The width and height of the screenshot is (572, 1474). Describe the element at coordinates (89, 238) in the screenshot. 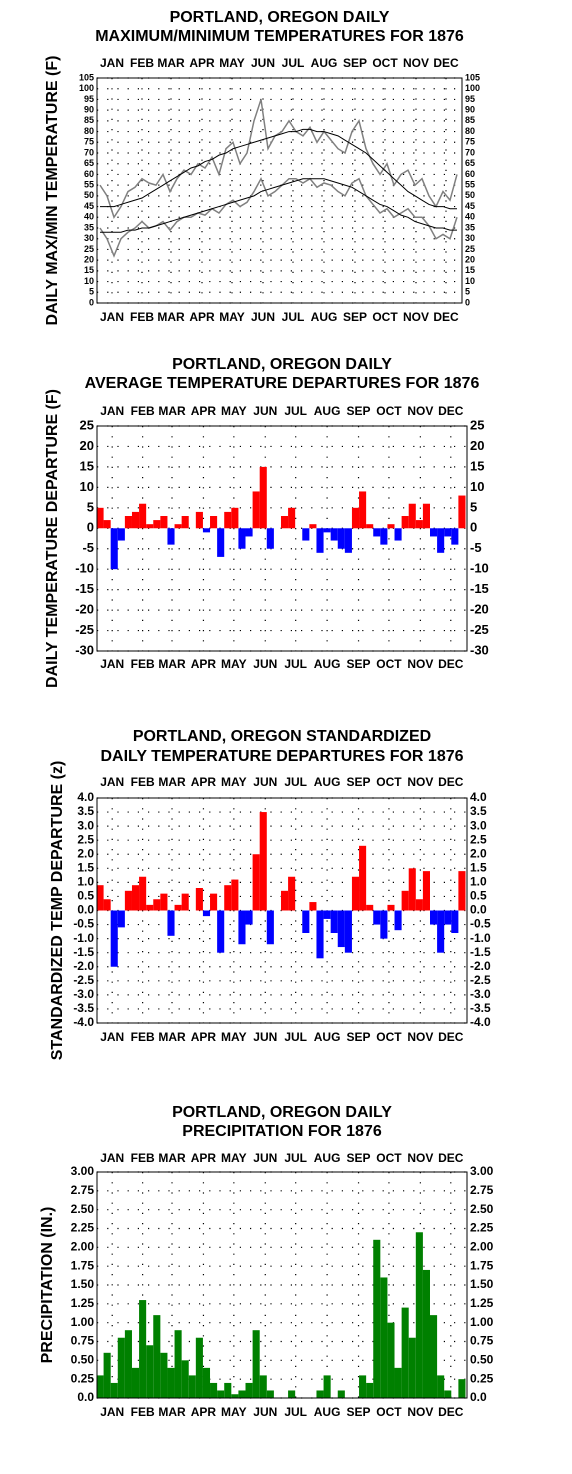

I see `y-tick-label: 30` at that location.